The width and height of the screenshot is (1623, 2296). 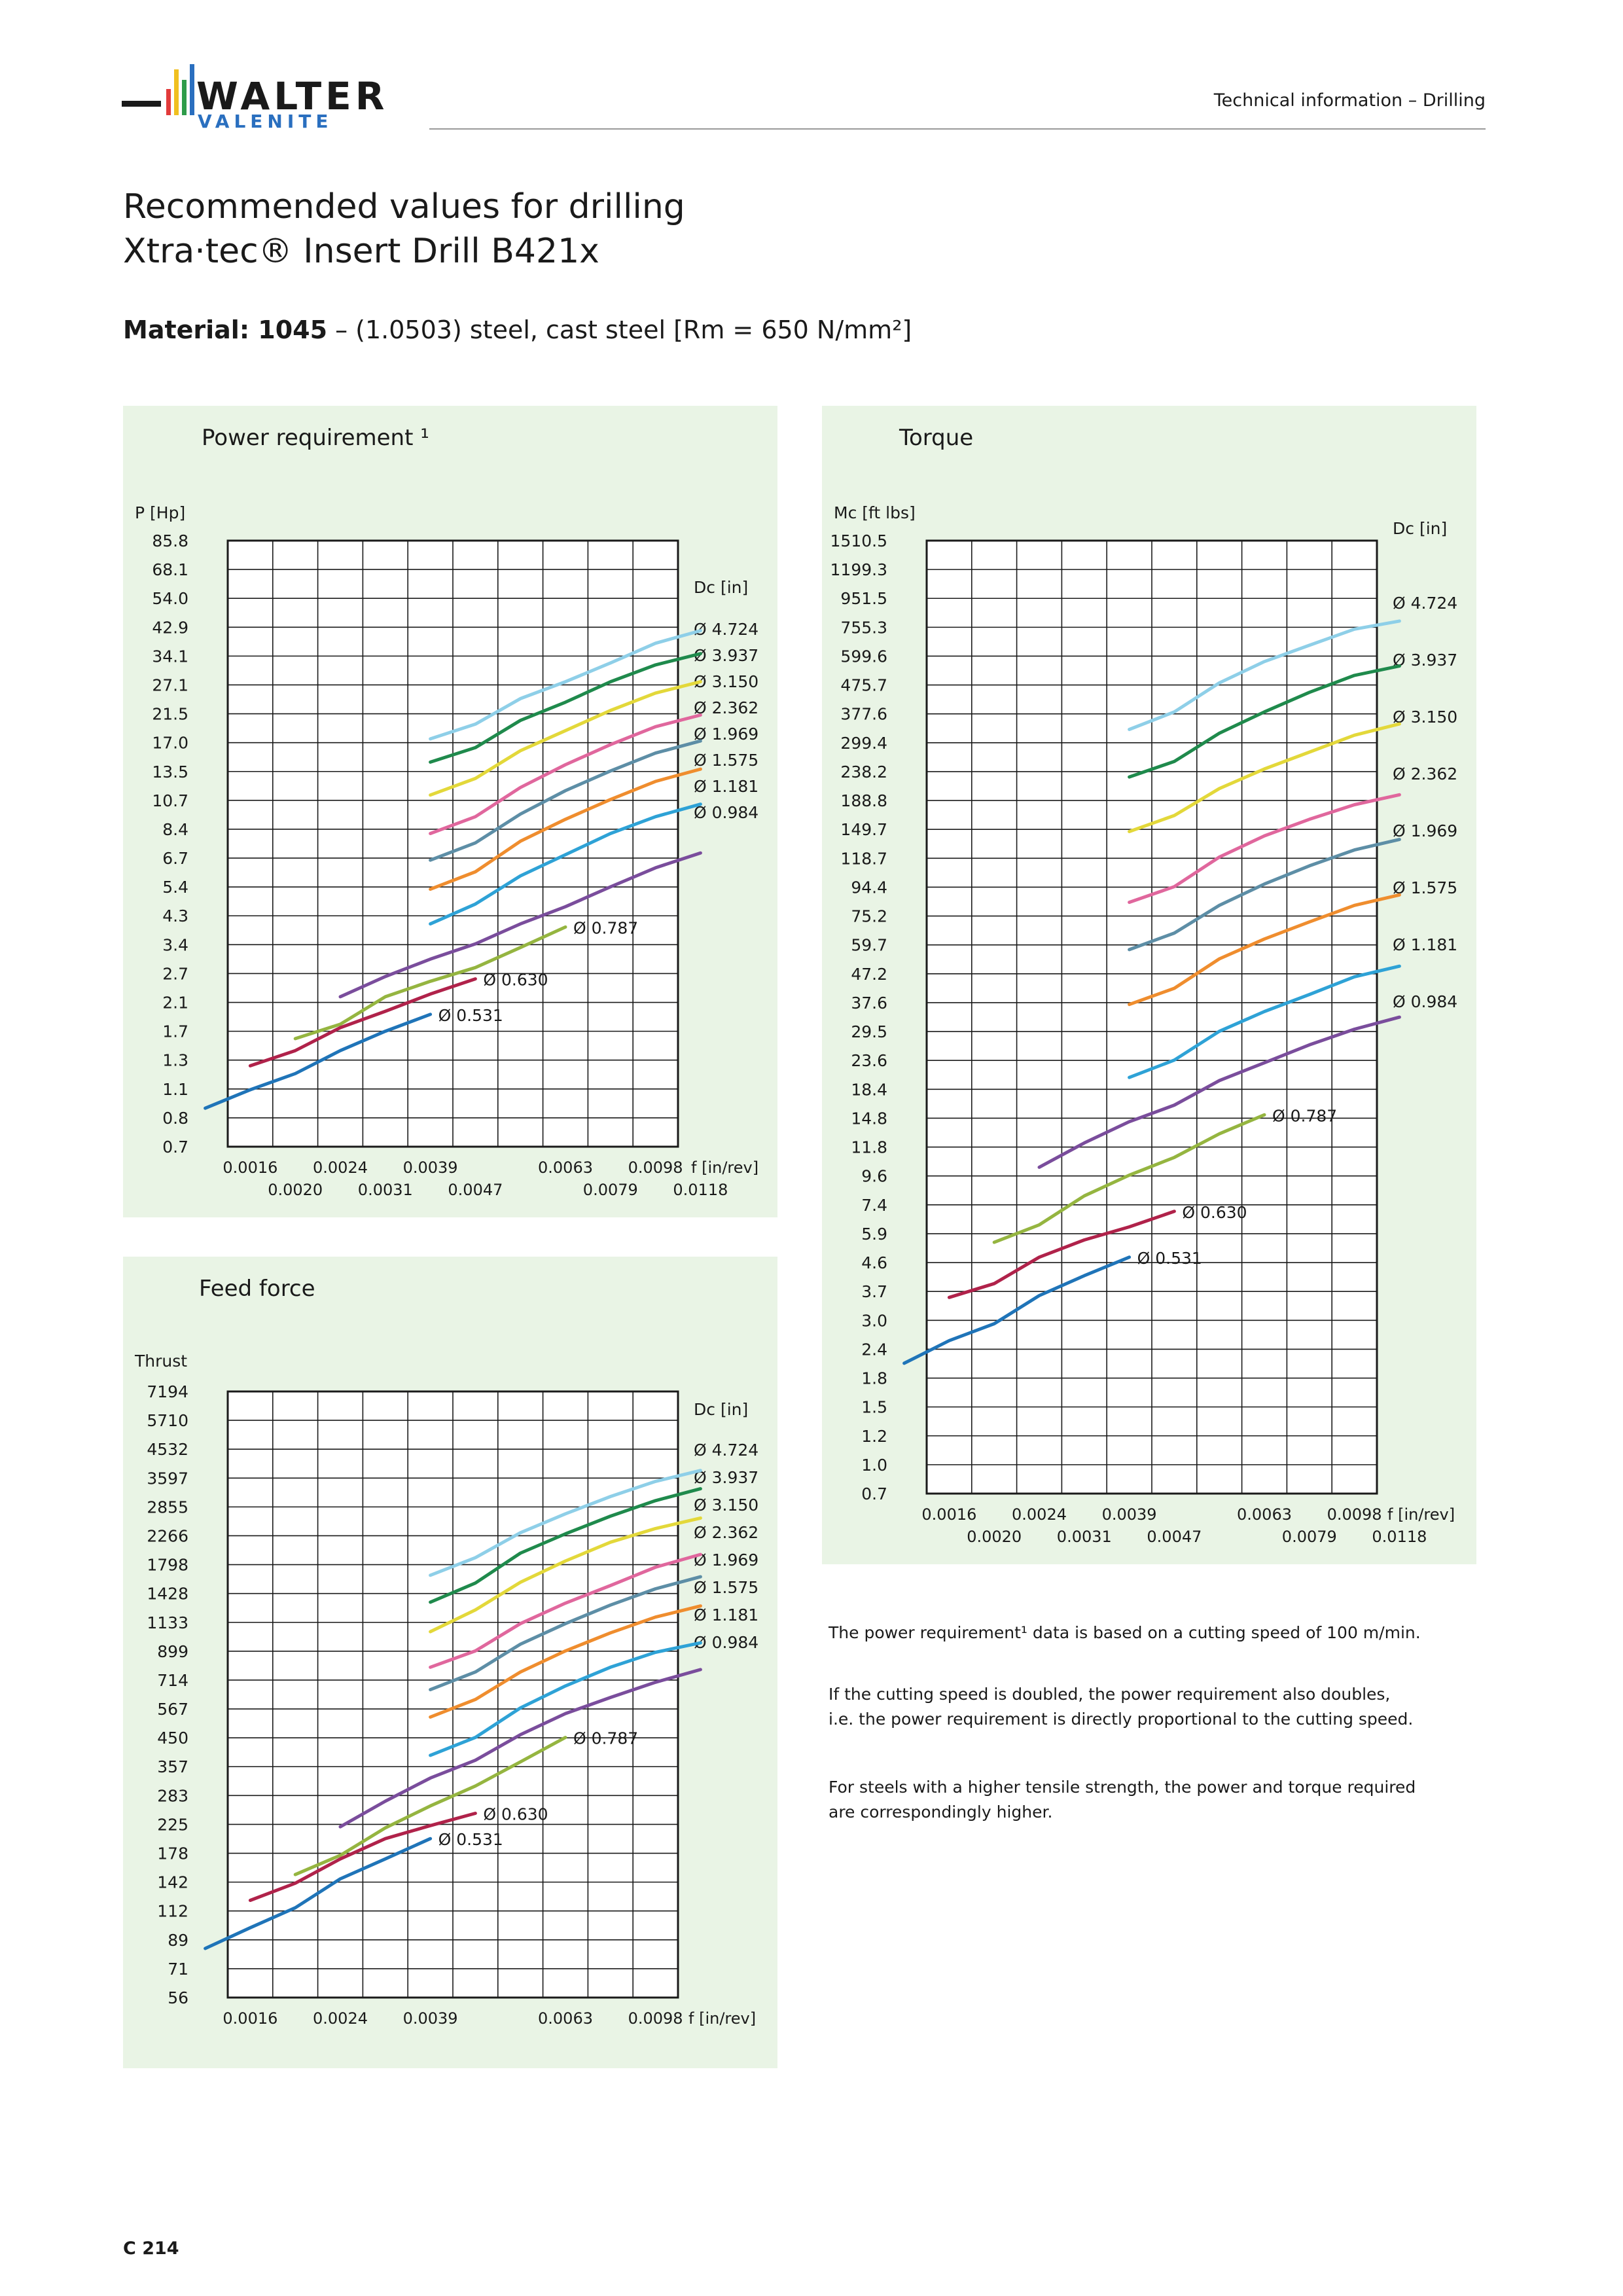 What do you see at coordinates (874, 1378) in the screenshot?
I see `y-tick-label: 1.8` at bounding box center [874, 1378].